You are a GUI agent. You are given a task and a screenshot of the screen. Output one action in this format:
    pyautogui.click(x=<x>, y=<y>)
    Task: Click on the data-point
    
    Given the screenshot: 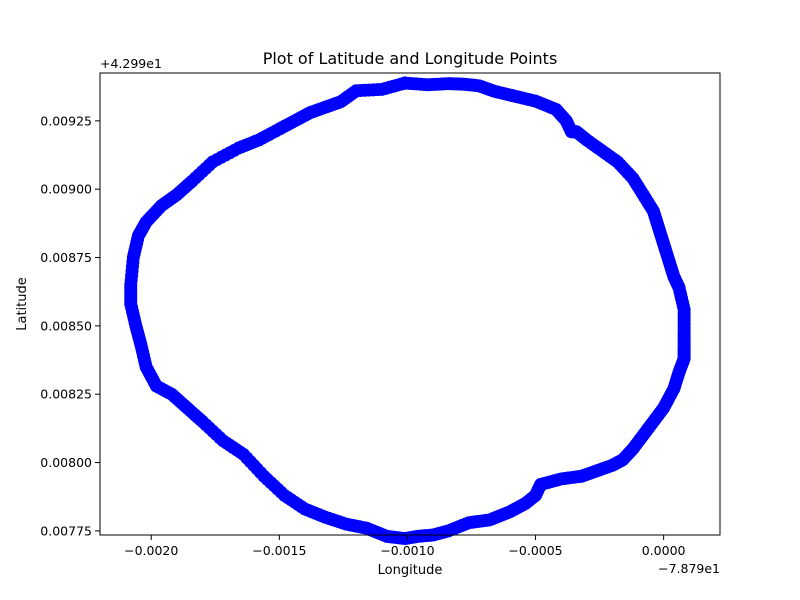 What is the action you would take?
    pyautogui.click(x=405, y=83)
    